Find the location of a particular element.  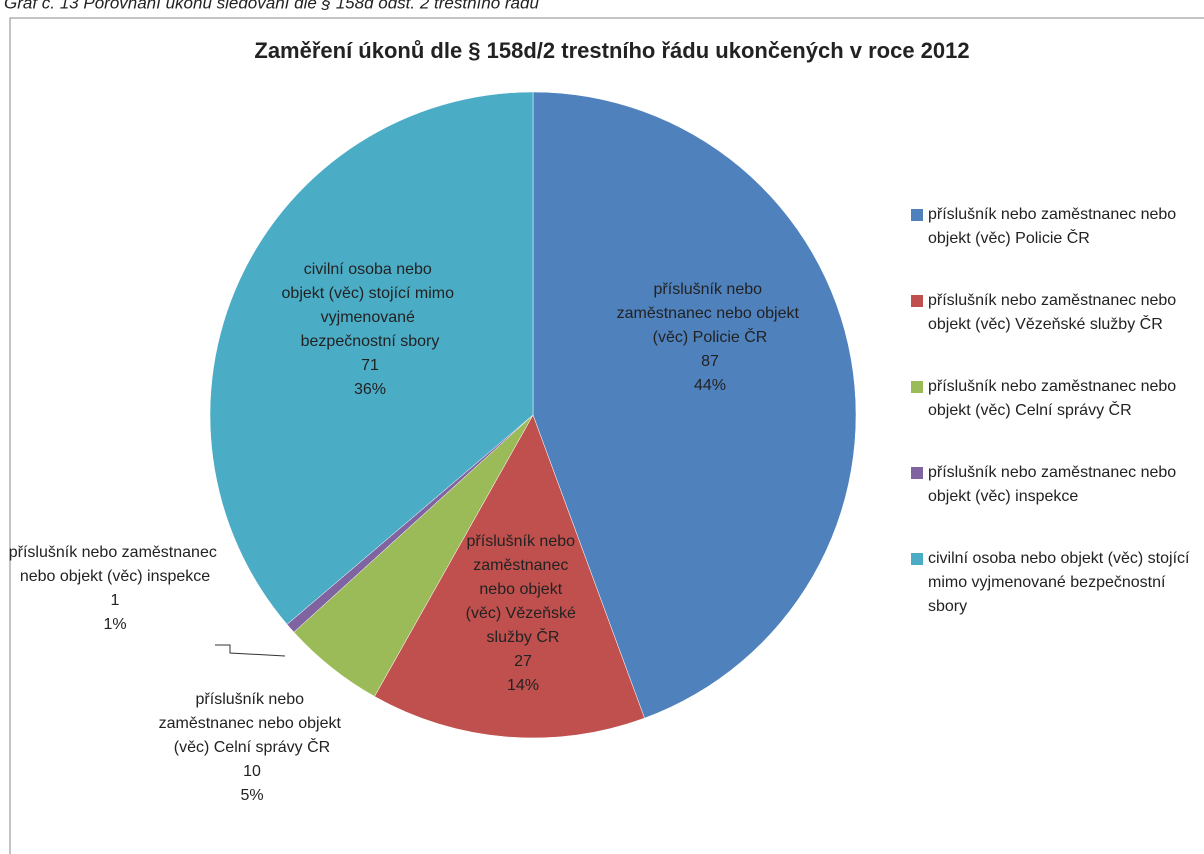

slice-value: 27 is located at coordinates (523, 661).